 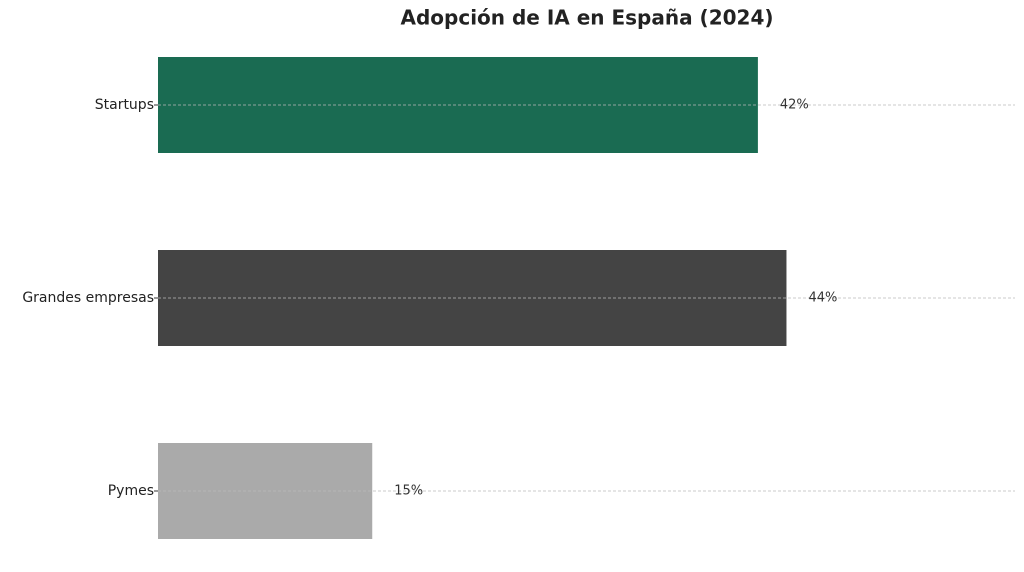 I want to click on value-label: 42%, so click(x=794, y=105).